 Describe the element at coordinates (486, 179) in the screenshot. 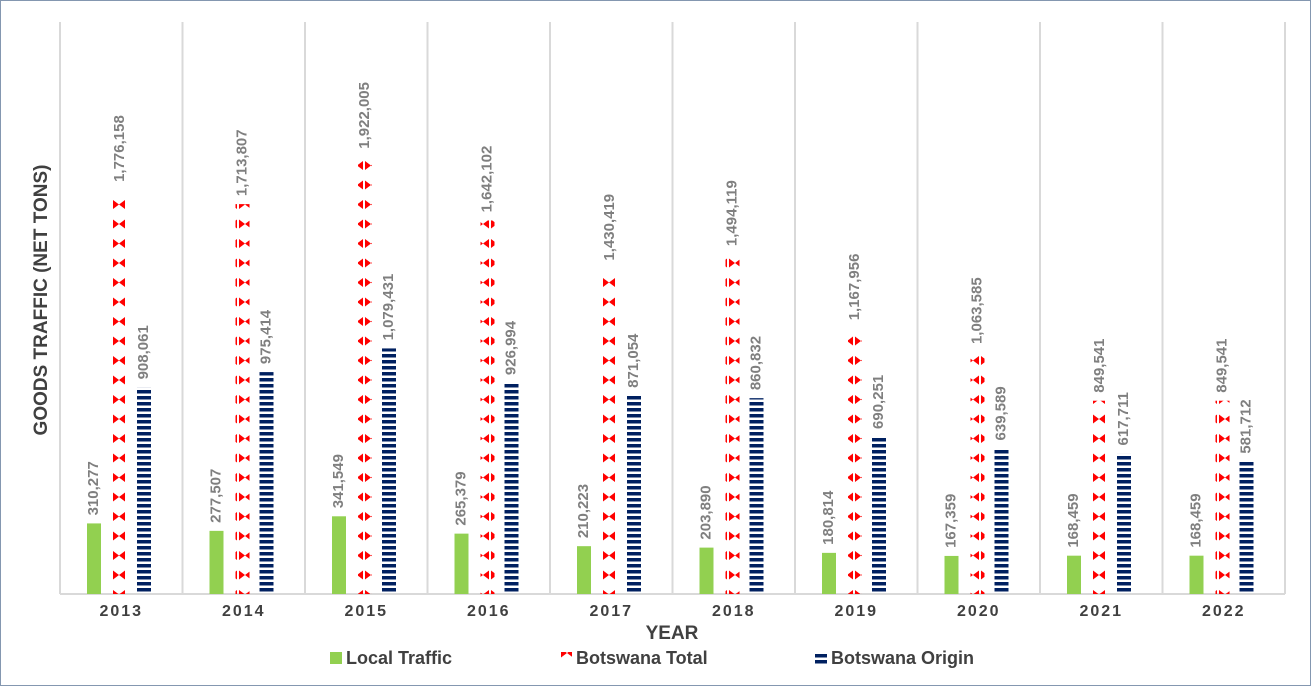

I see `data-label: 1,642,102` at that location.